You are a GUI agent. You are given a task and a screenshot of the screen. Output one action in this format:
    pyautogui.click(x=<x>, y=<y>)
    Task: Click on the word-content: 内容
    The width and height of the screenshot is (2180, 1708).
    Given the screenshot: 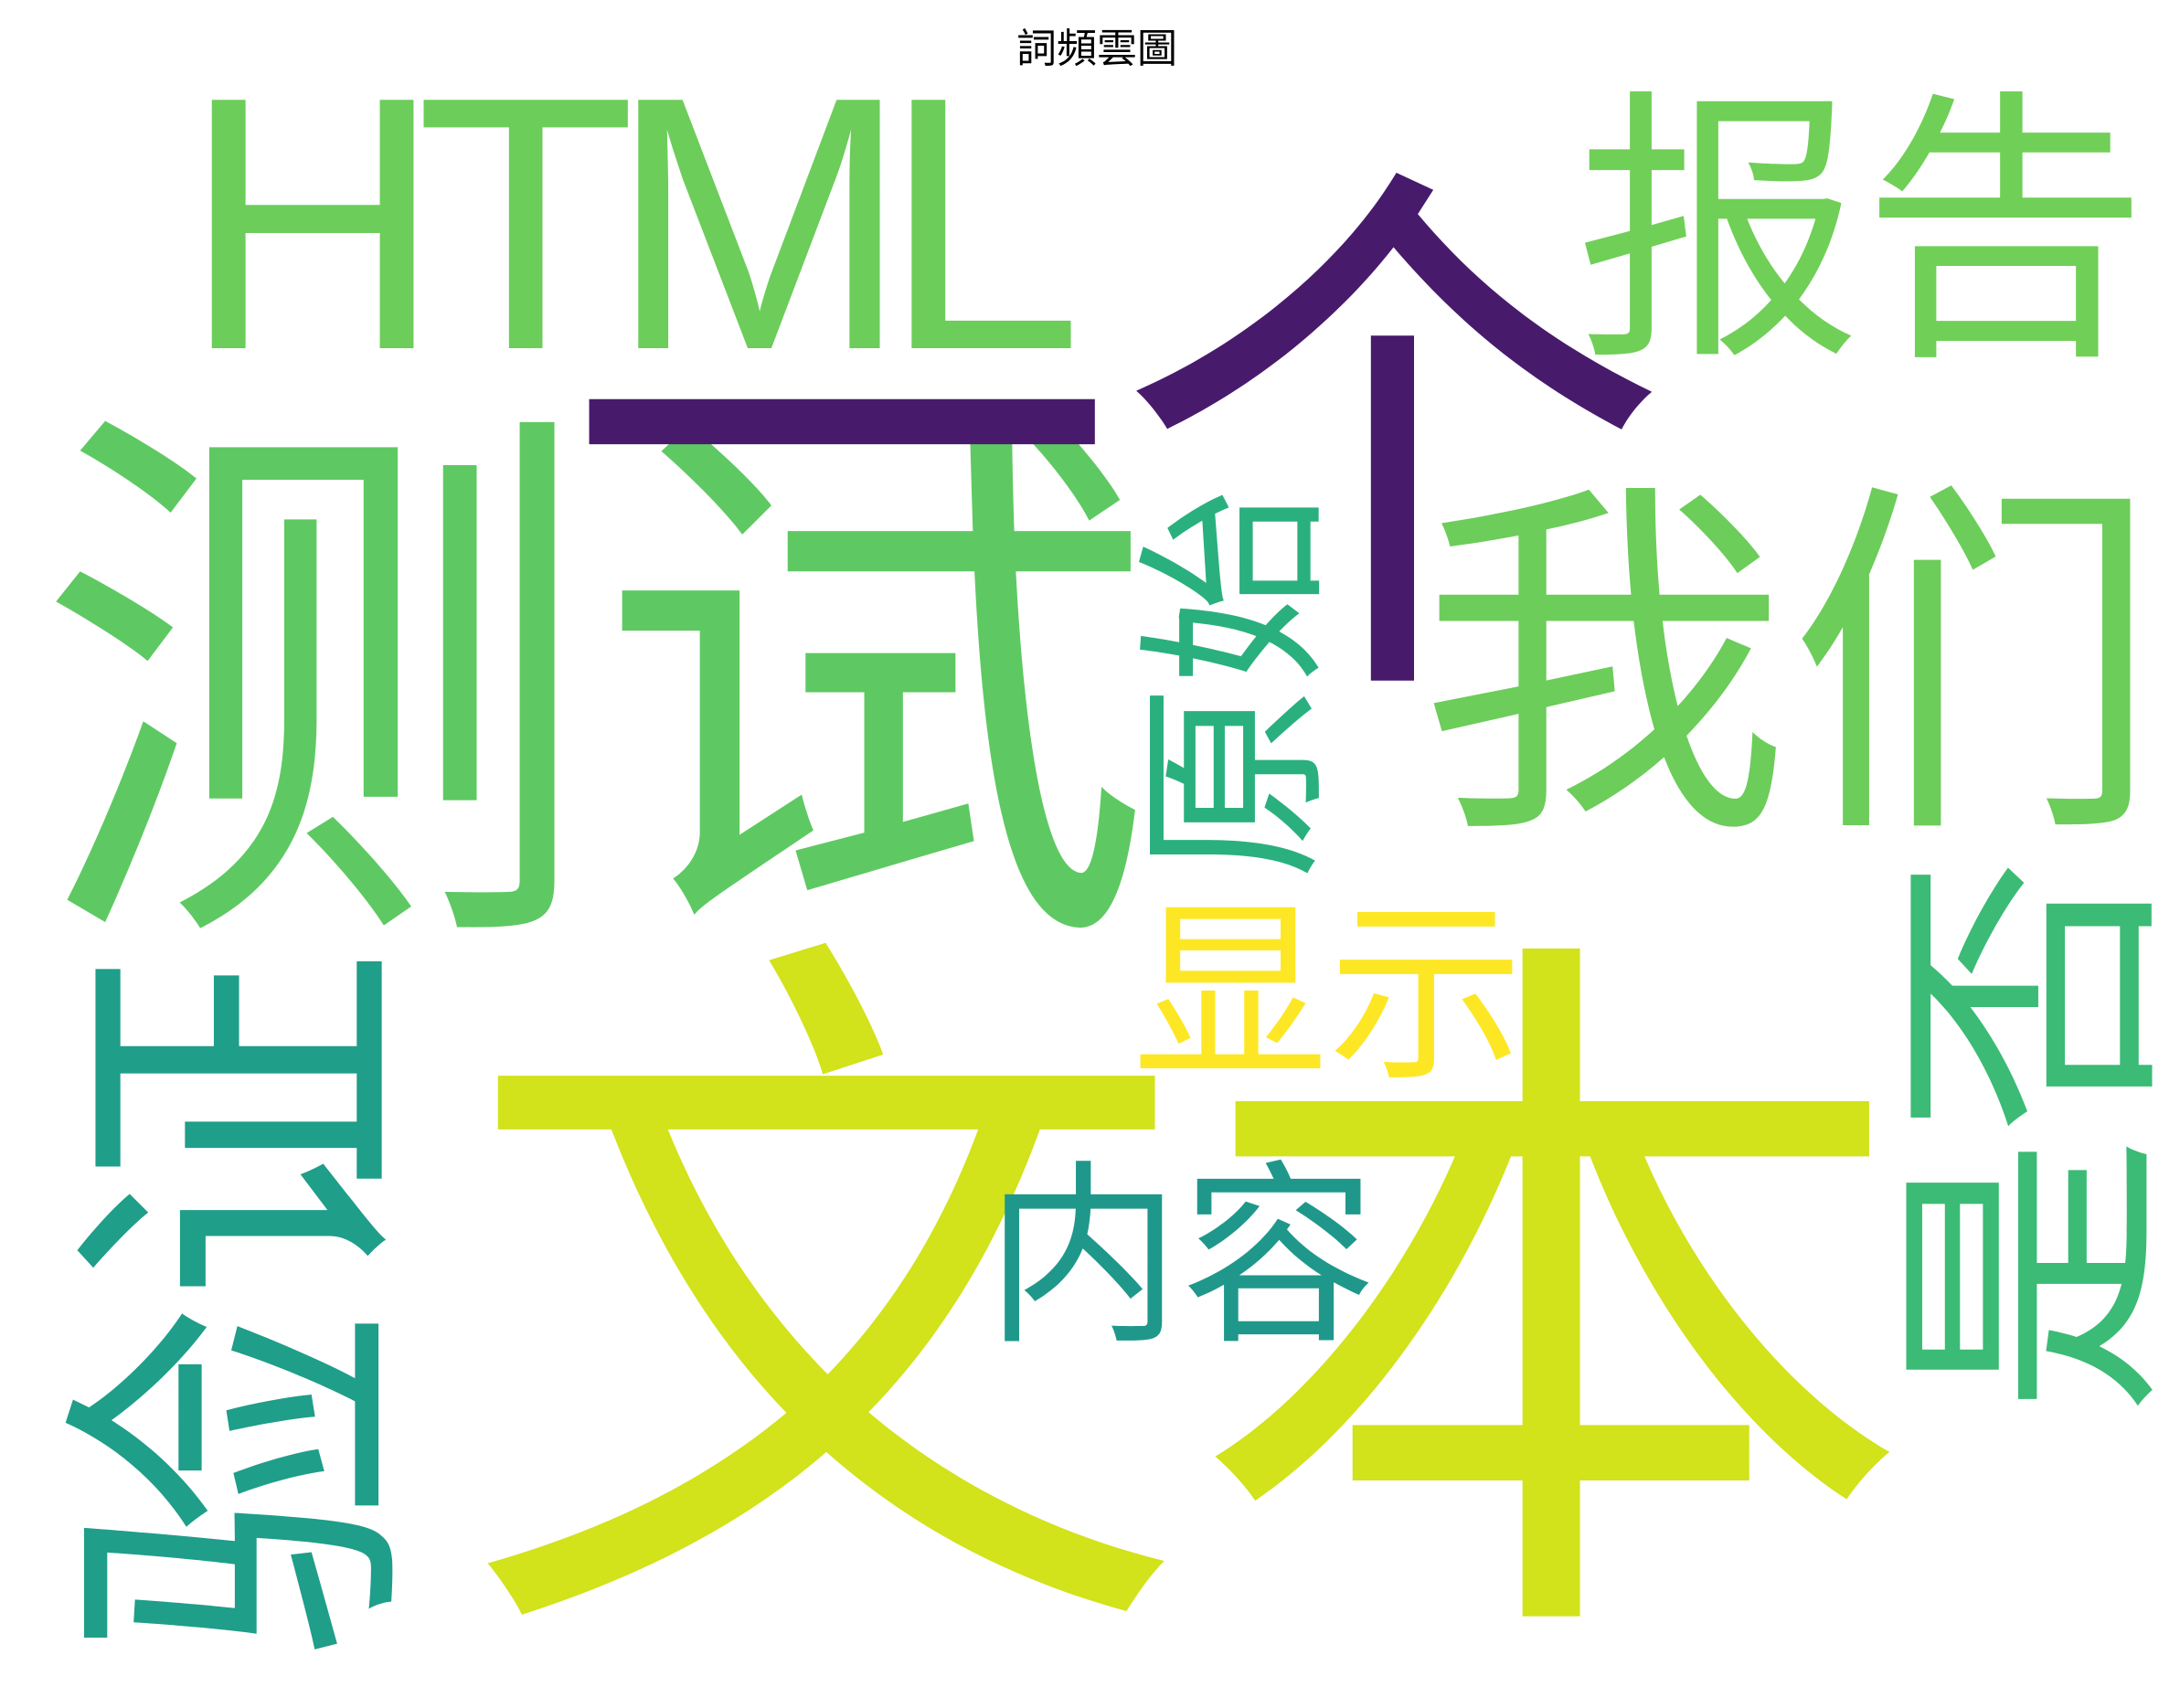 What is the action you would take?
    pyautogui.click(x=1181, y=1258)
    